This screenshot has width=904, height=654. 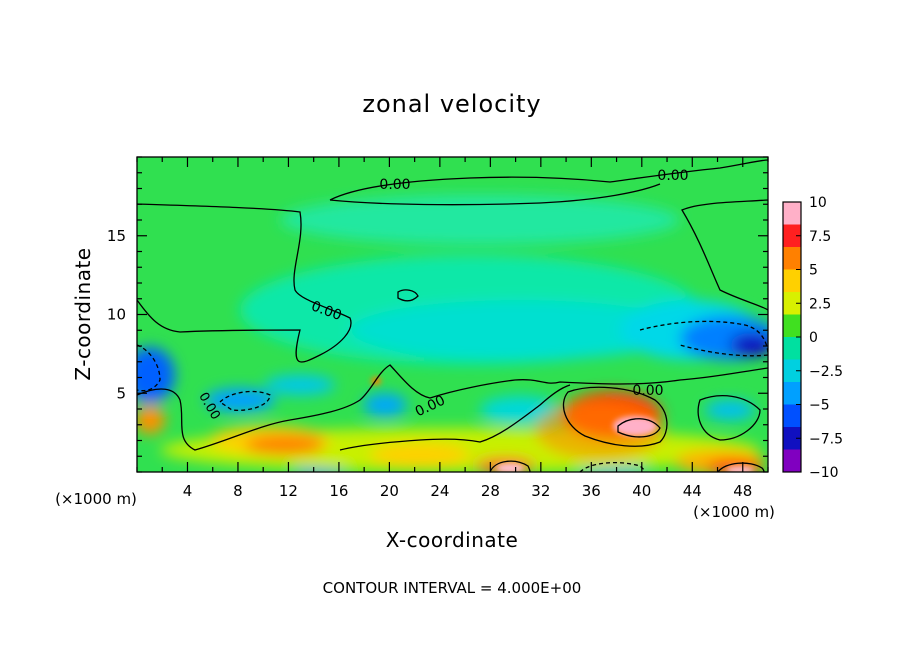 What do you see at coordinates (389, 491) in the screenshot?
I see `x-tick-label: 20` at bounding box center [389, 491].